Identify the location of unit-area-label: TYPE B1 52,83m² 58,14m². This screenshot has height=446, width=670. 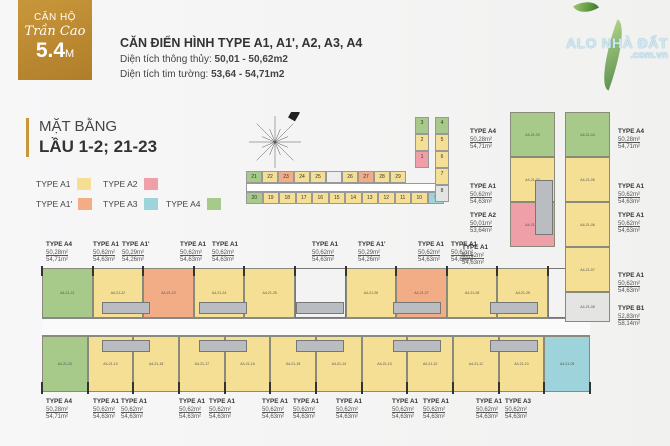
(631, 317).